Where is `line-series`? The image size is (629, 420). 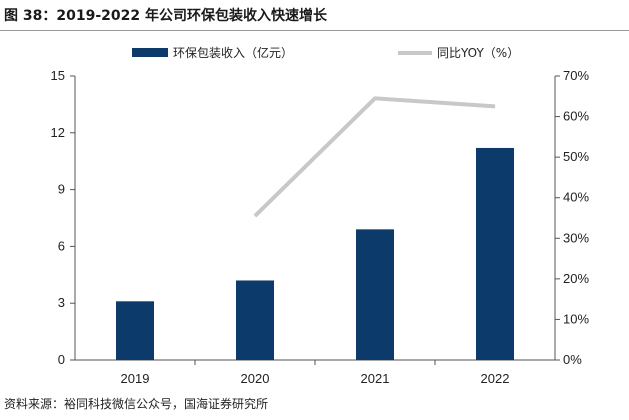 line-series is located at coordinates (374, 157).